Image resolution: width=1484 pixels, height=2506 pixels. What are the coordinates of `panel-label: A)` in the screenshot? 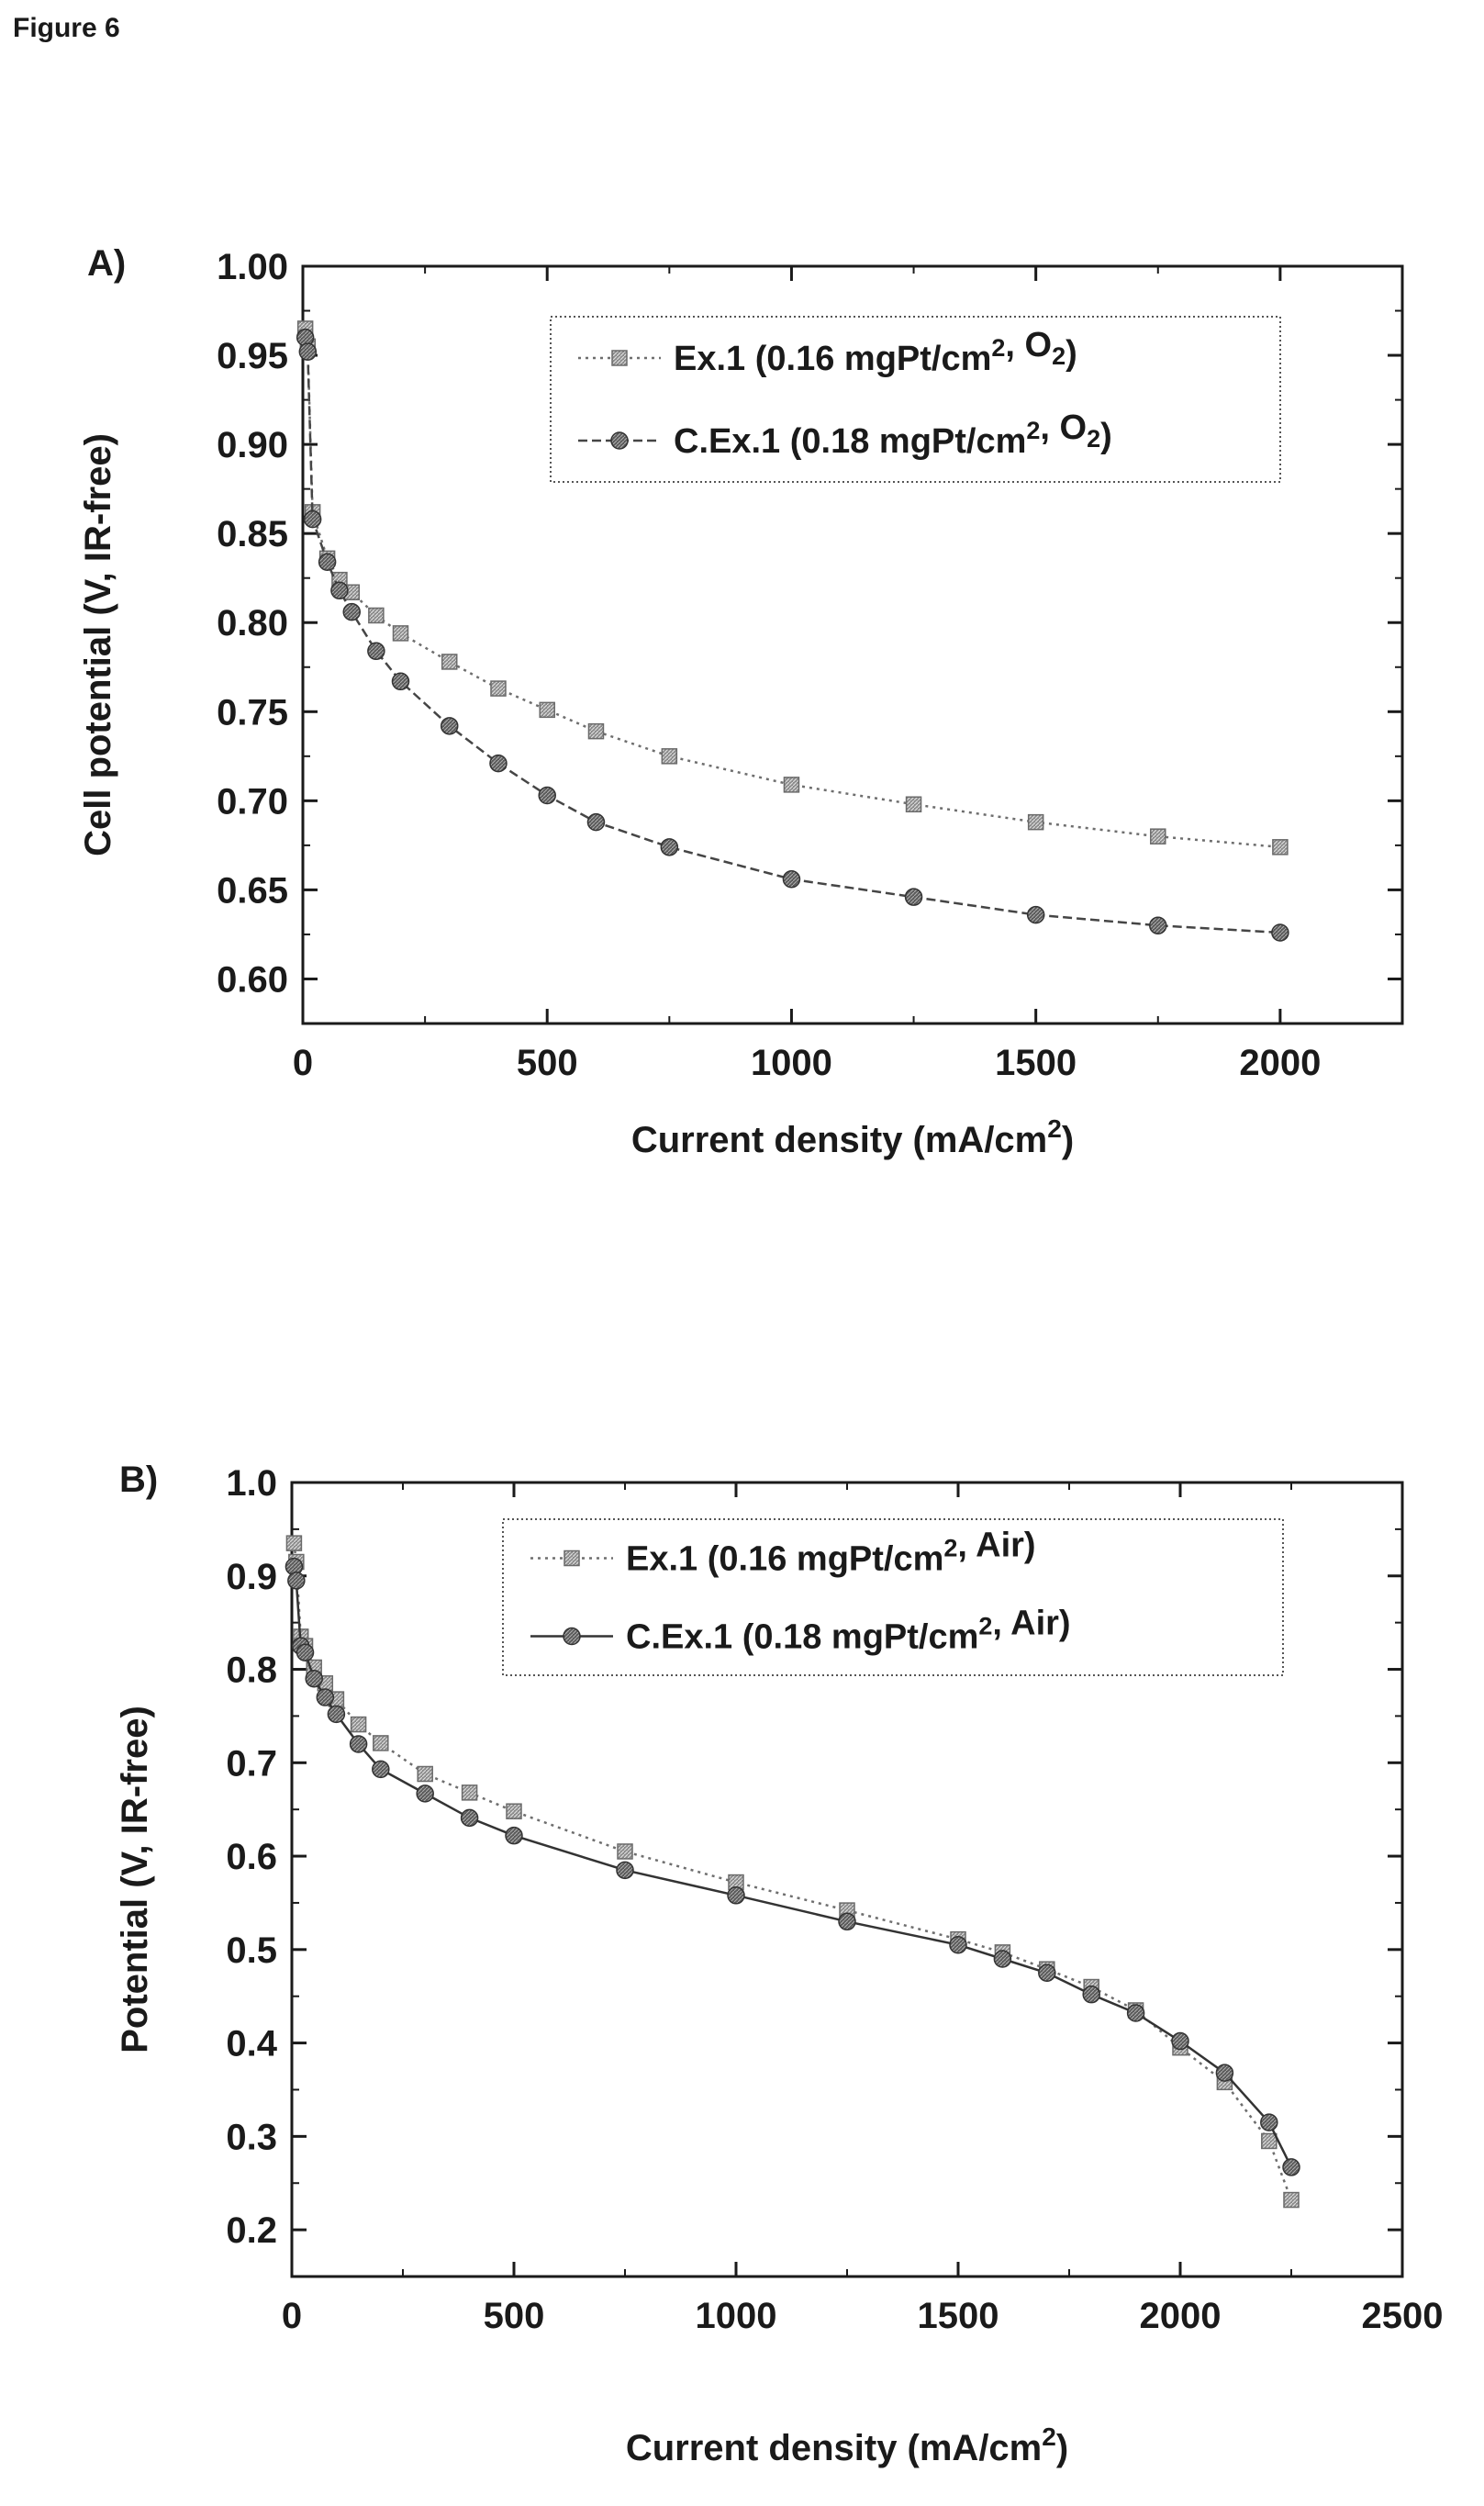 It's located at (106, 263).